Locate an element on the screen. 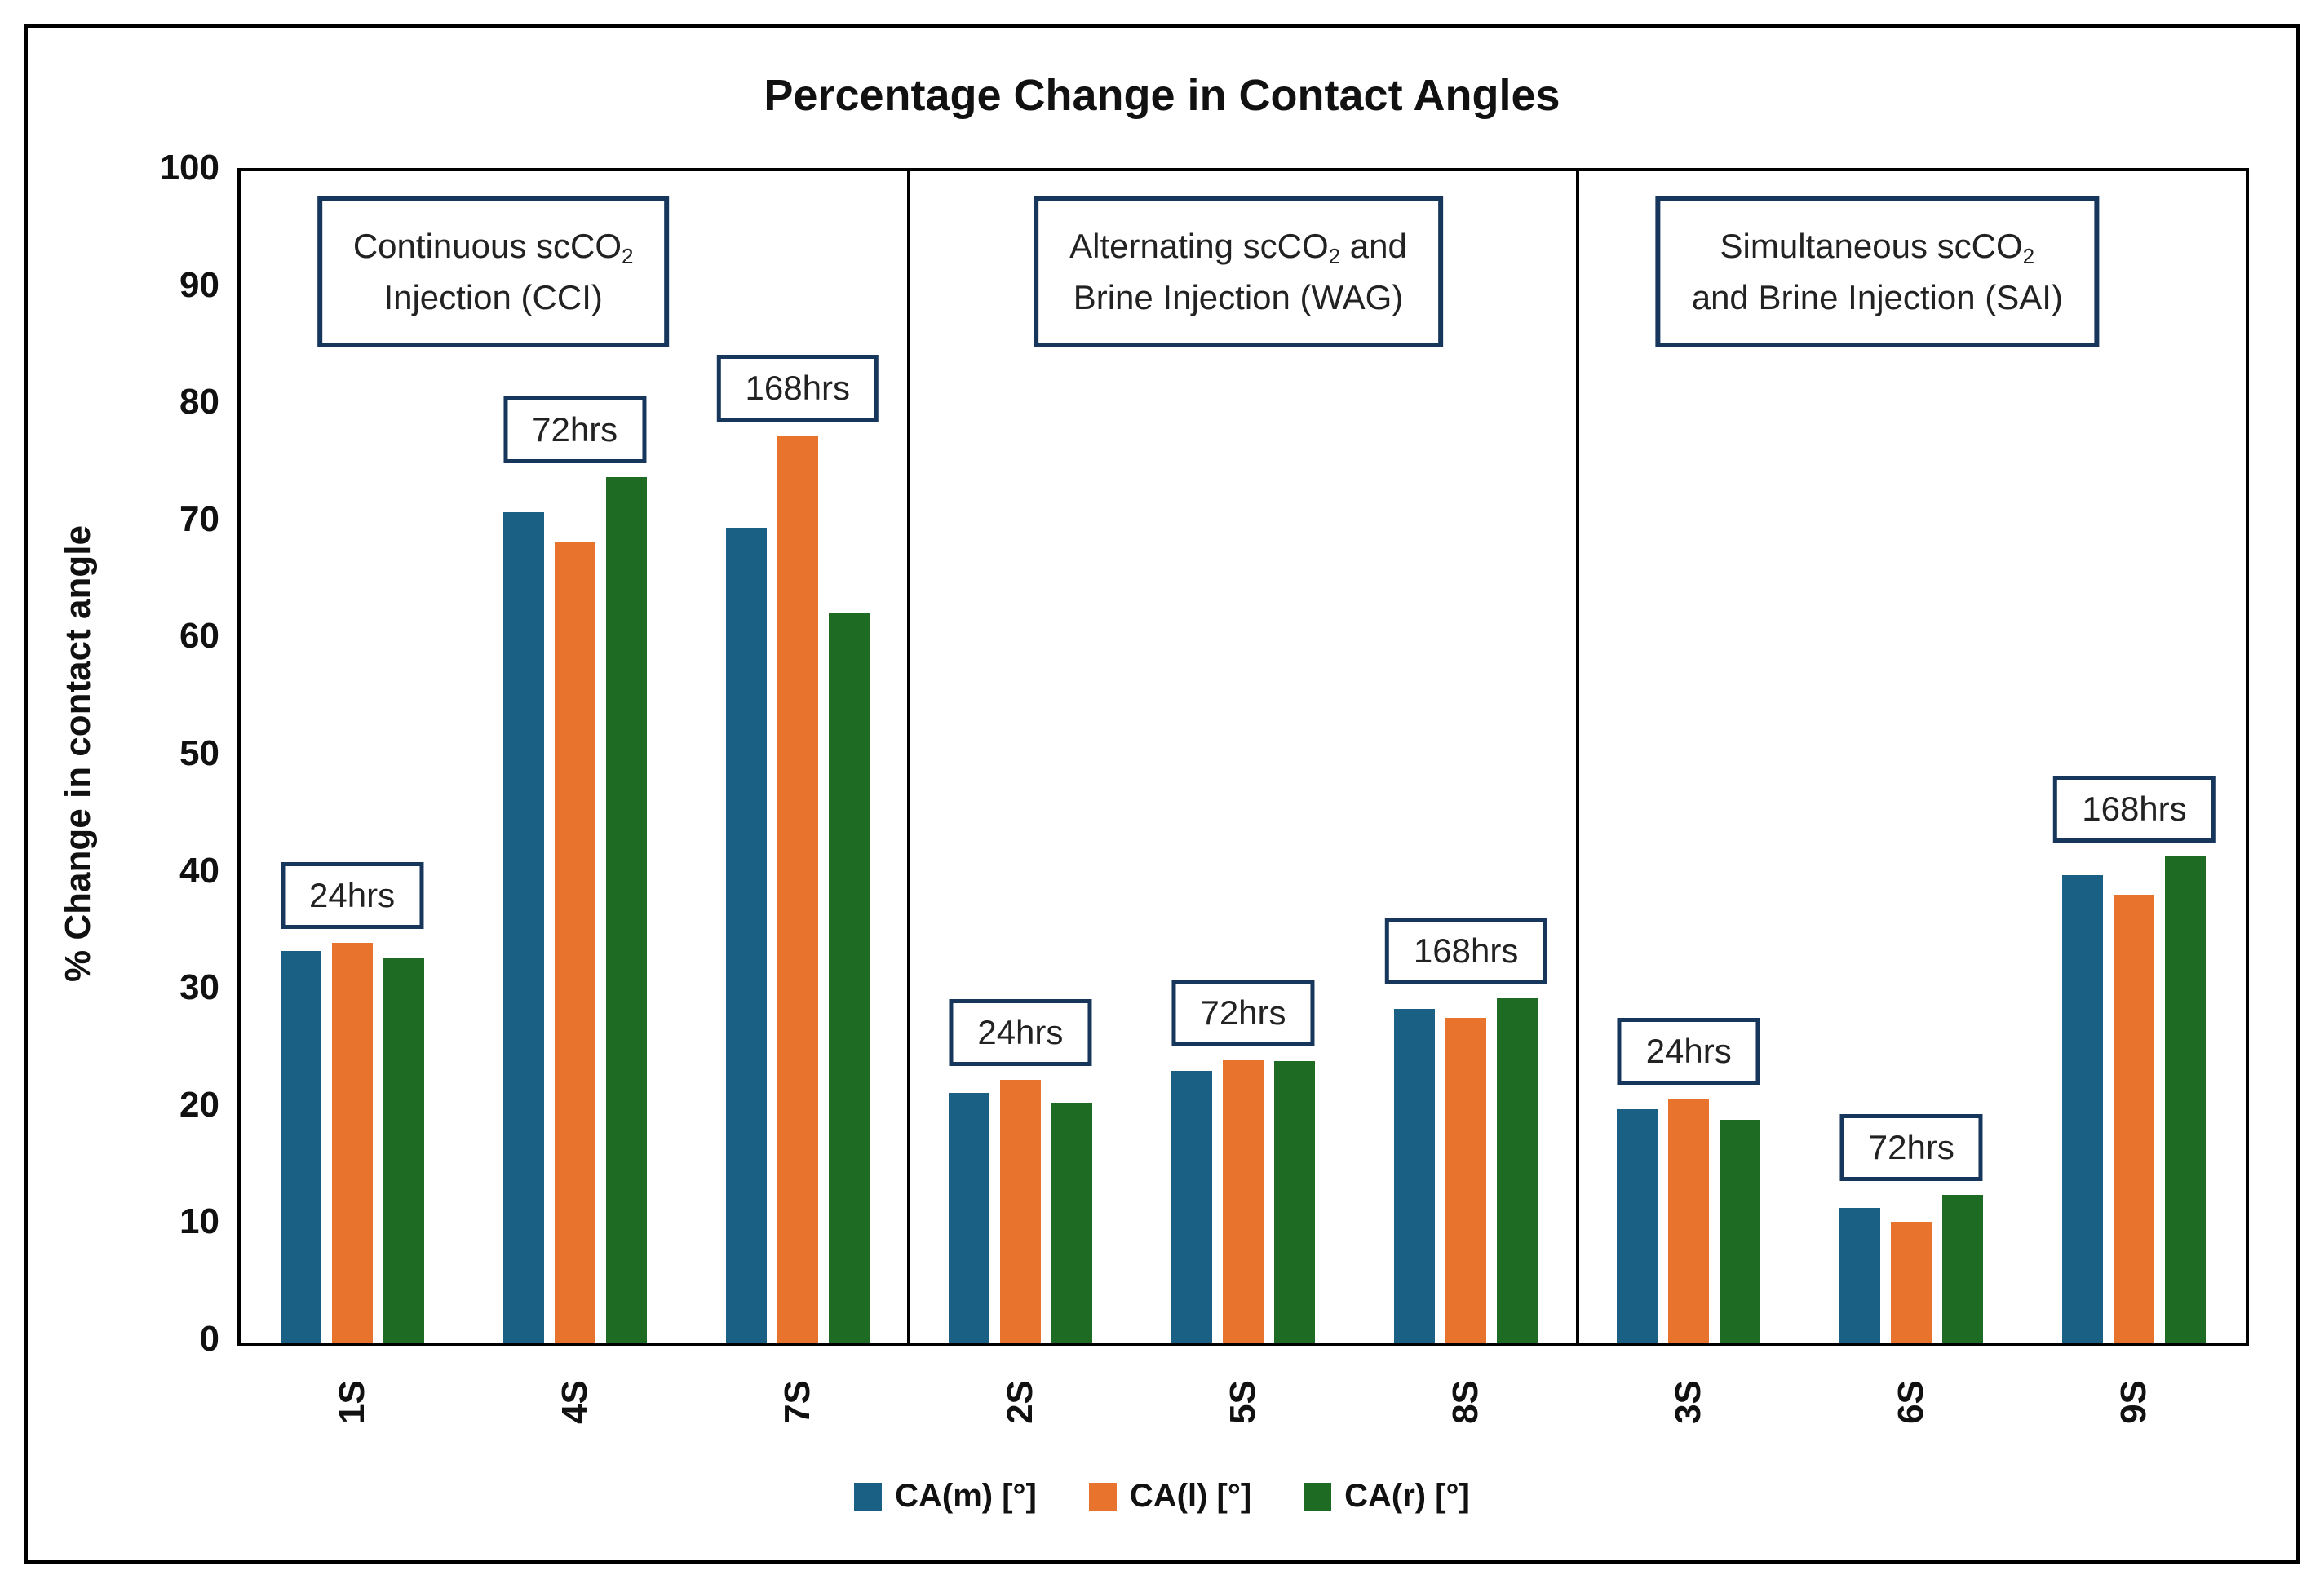  legend: CA(m) [°] CA(l) [°] CA(r) [°] is located at coordinates (1162, 1496).